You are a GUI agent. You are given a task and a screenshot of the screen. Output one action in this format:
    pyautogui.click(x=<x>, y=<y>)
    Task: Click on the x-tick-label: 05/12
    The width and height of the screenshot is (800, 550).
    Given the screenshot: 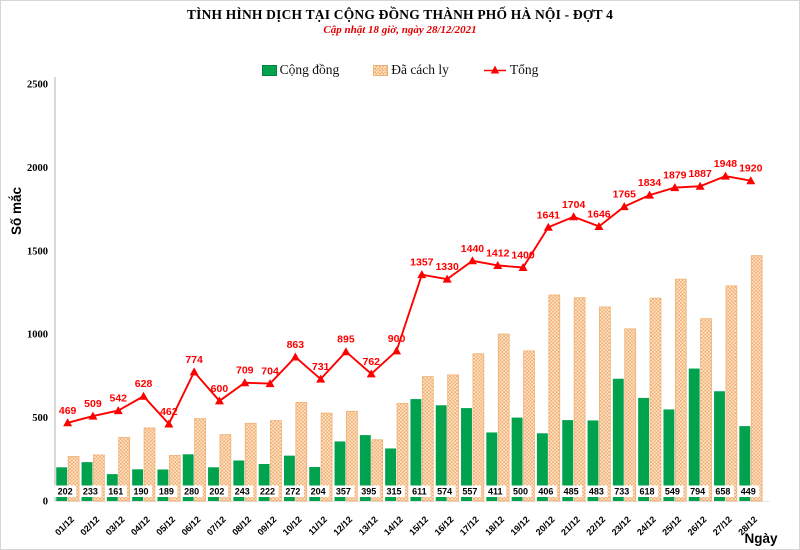 What is the action you would take?
    pyautogui.click(x=165, y=525)
    